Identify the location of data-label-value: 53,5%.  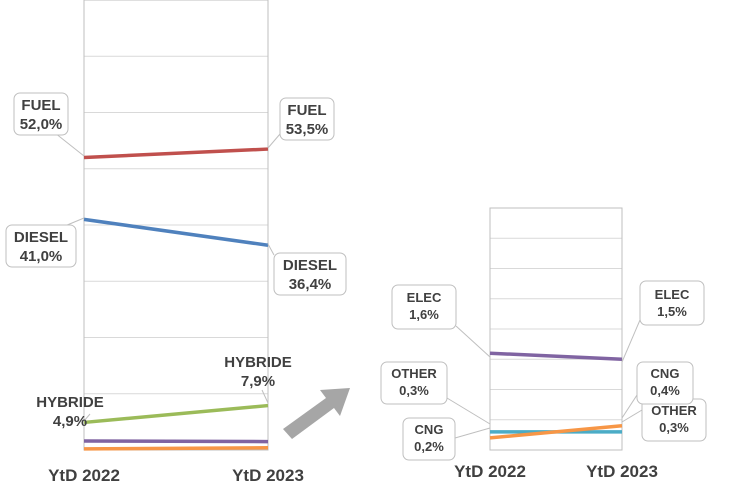
(307, 129).